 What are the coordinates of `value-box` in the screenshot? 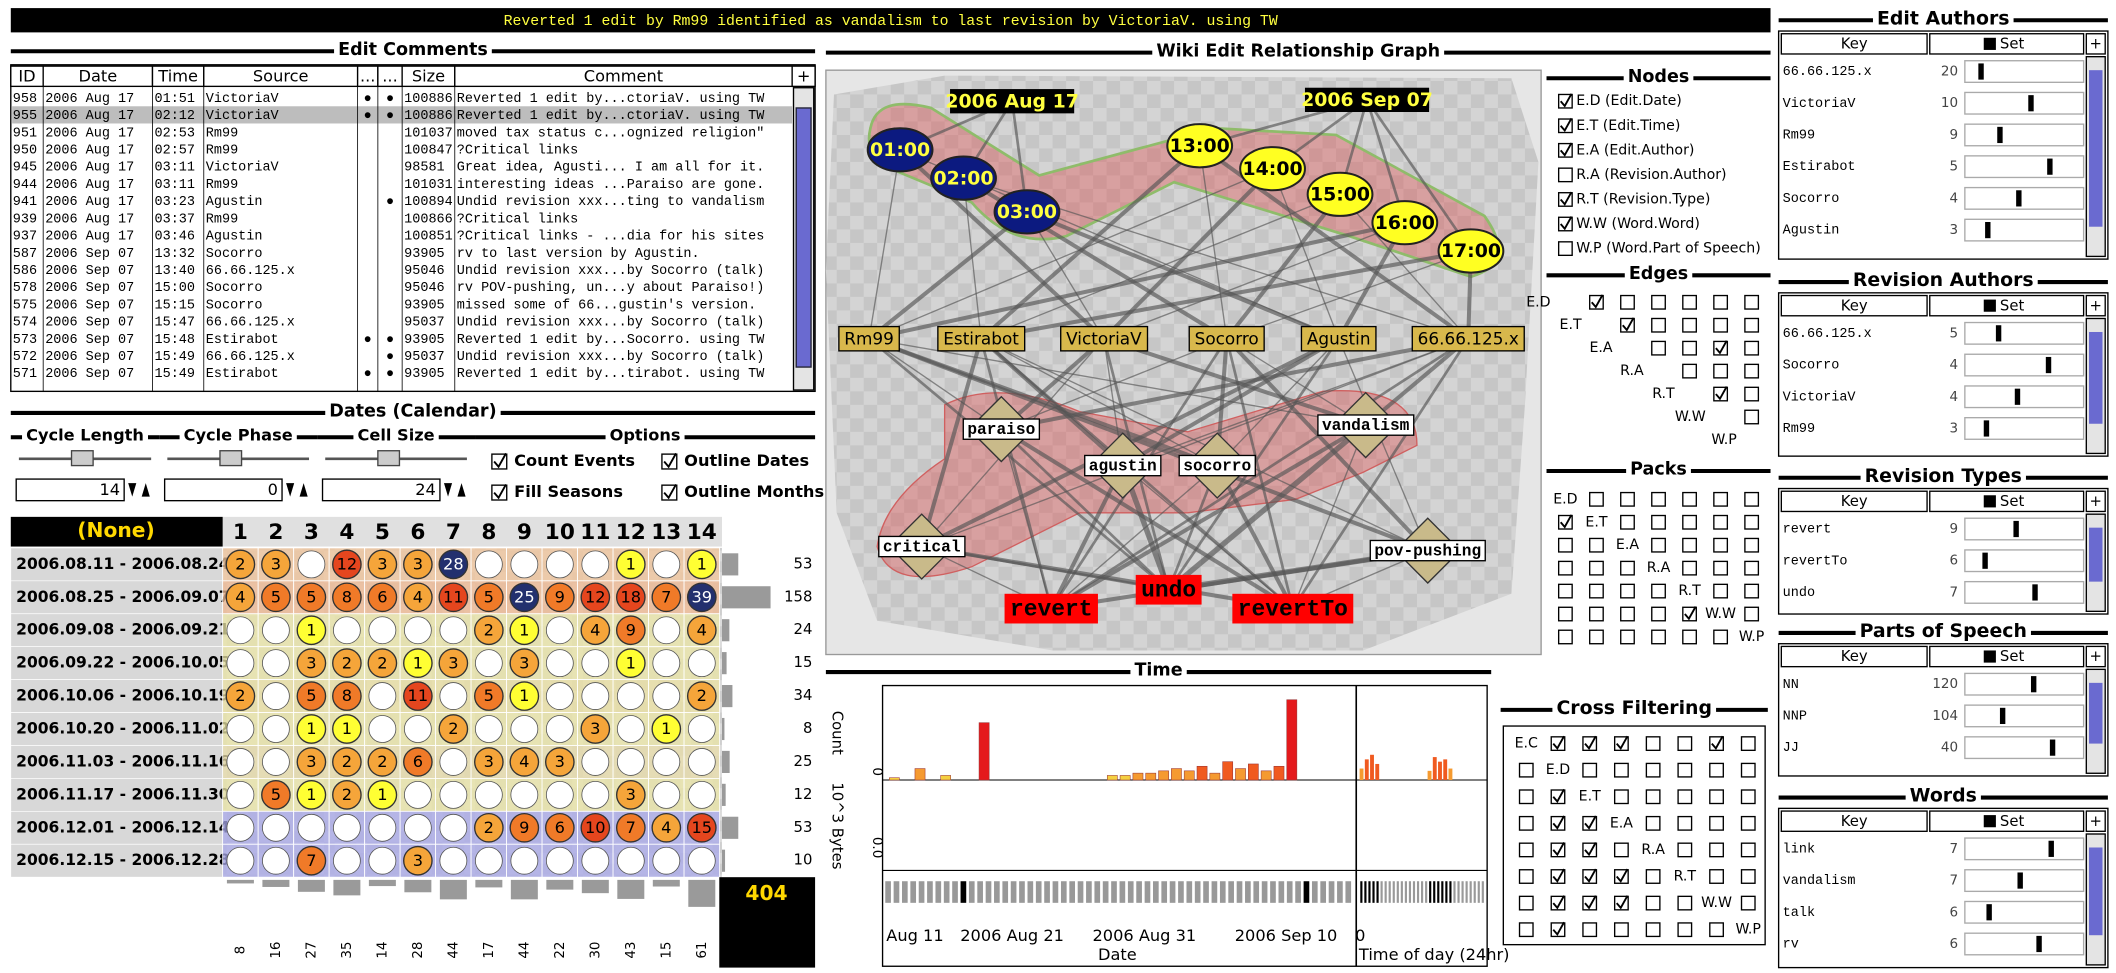 It's located at (70, 490).